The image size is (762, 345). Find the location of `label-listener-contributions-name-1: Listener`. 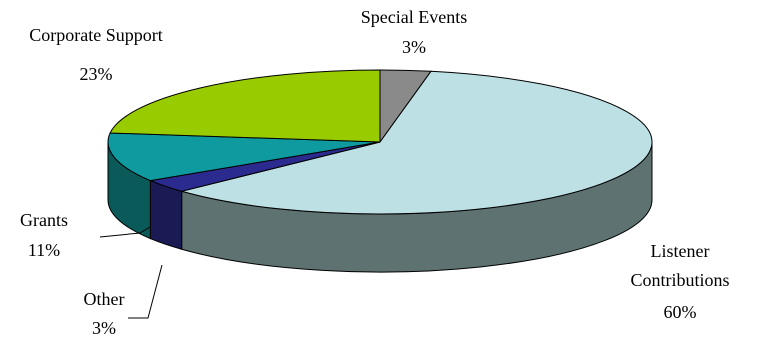

label-listener-contributions-name-1: Listener is located at coordinates (680, 251).